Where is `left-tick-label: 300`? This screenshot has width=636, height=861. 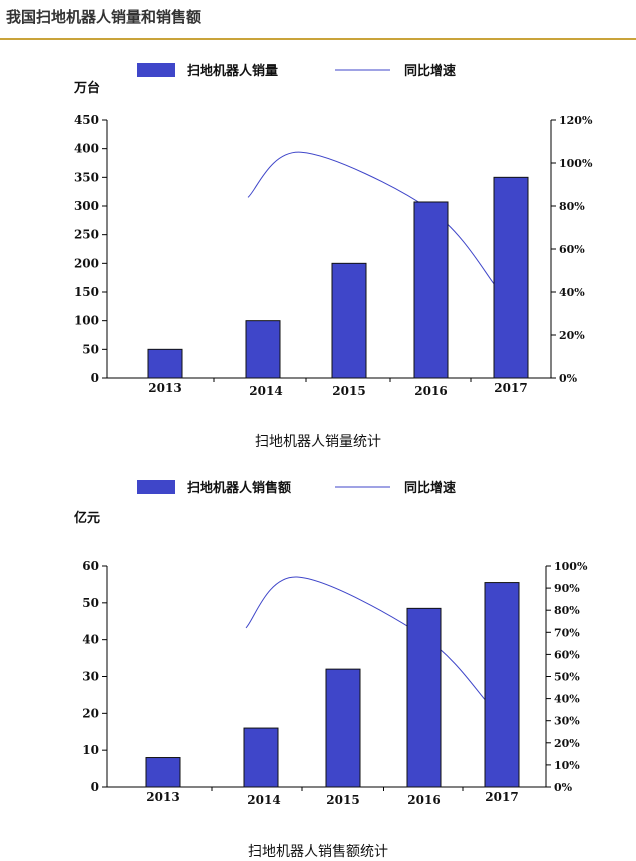 left-tick-label: 300 is located at coordinates (86, 206).